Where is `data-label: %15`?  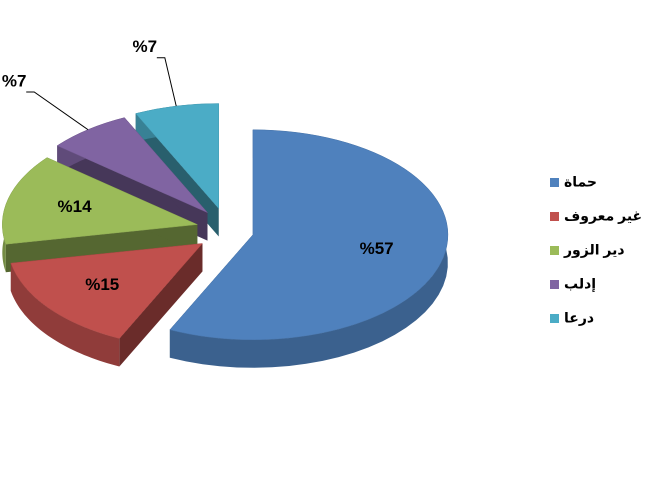
data-label: %15 is located at coordinates (102, 284).